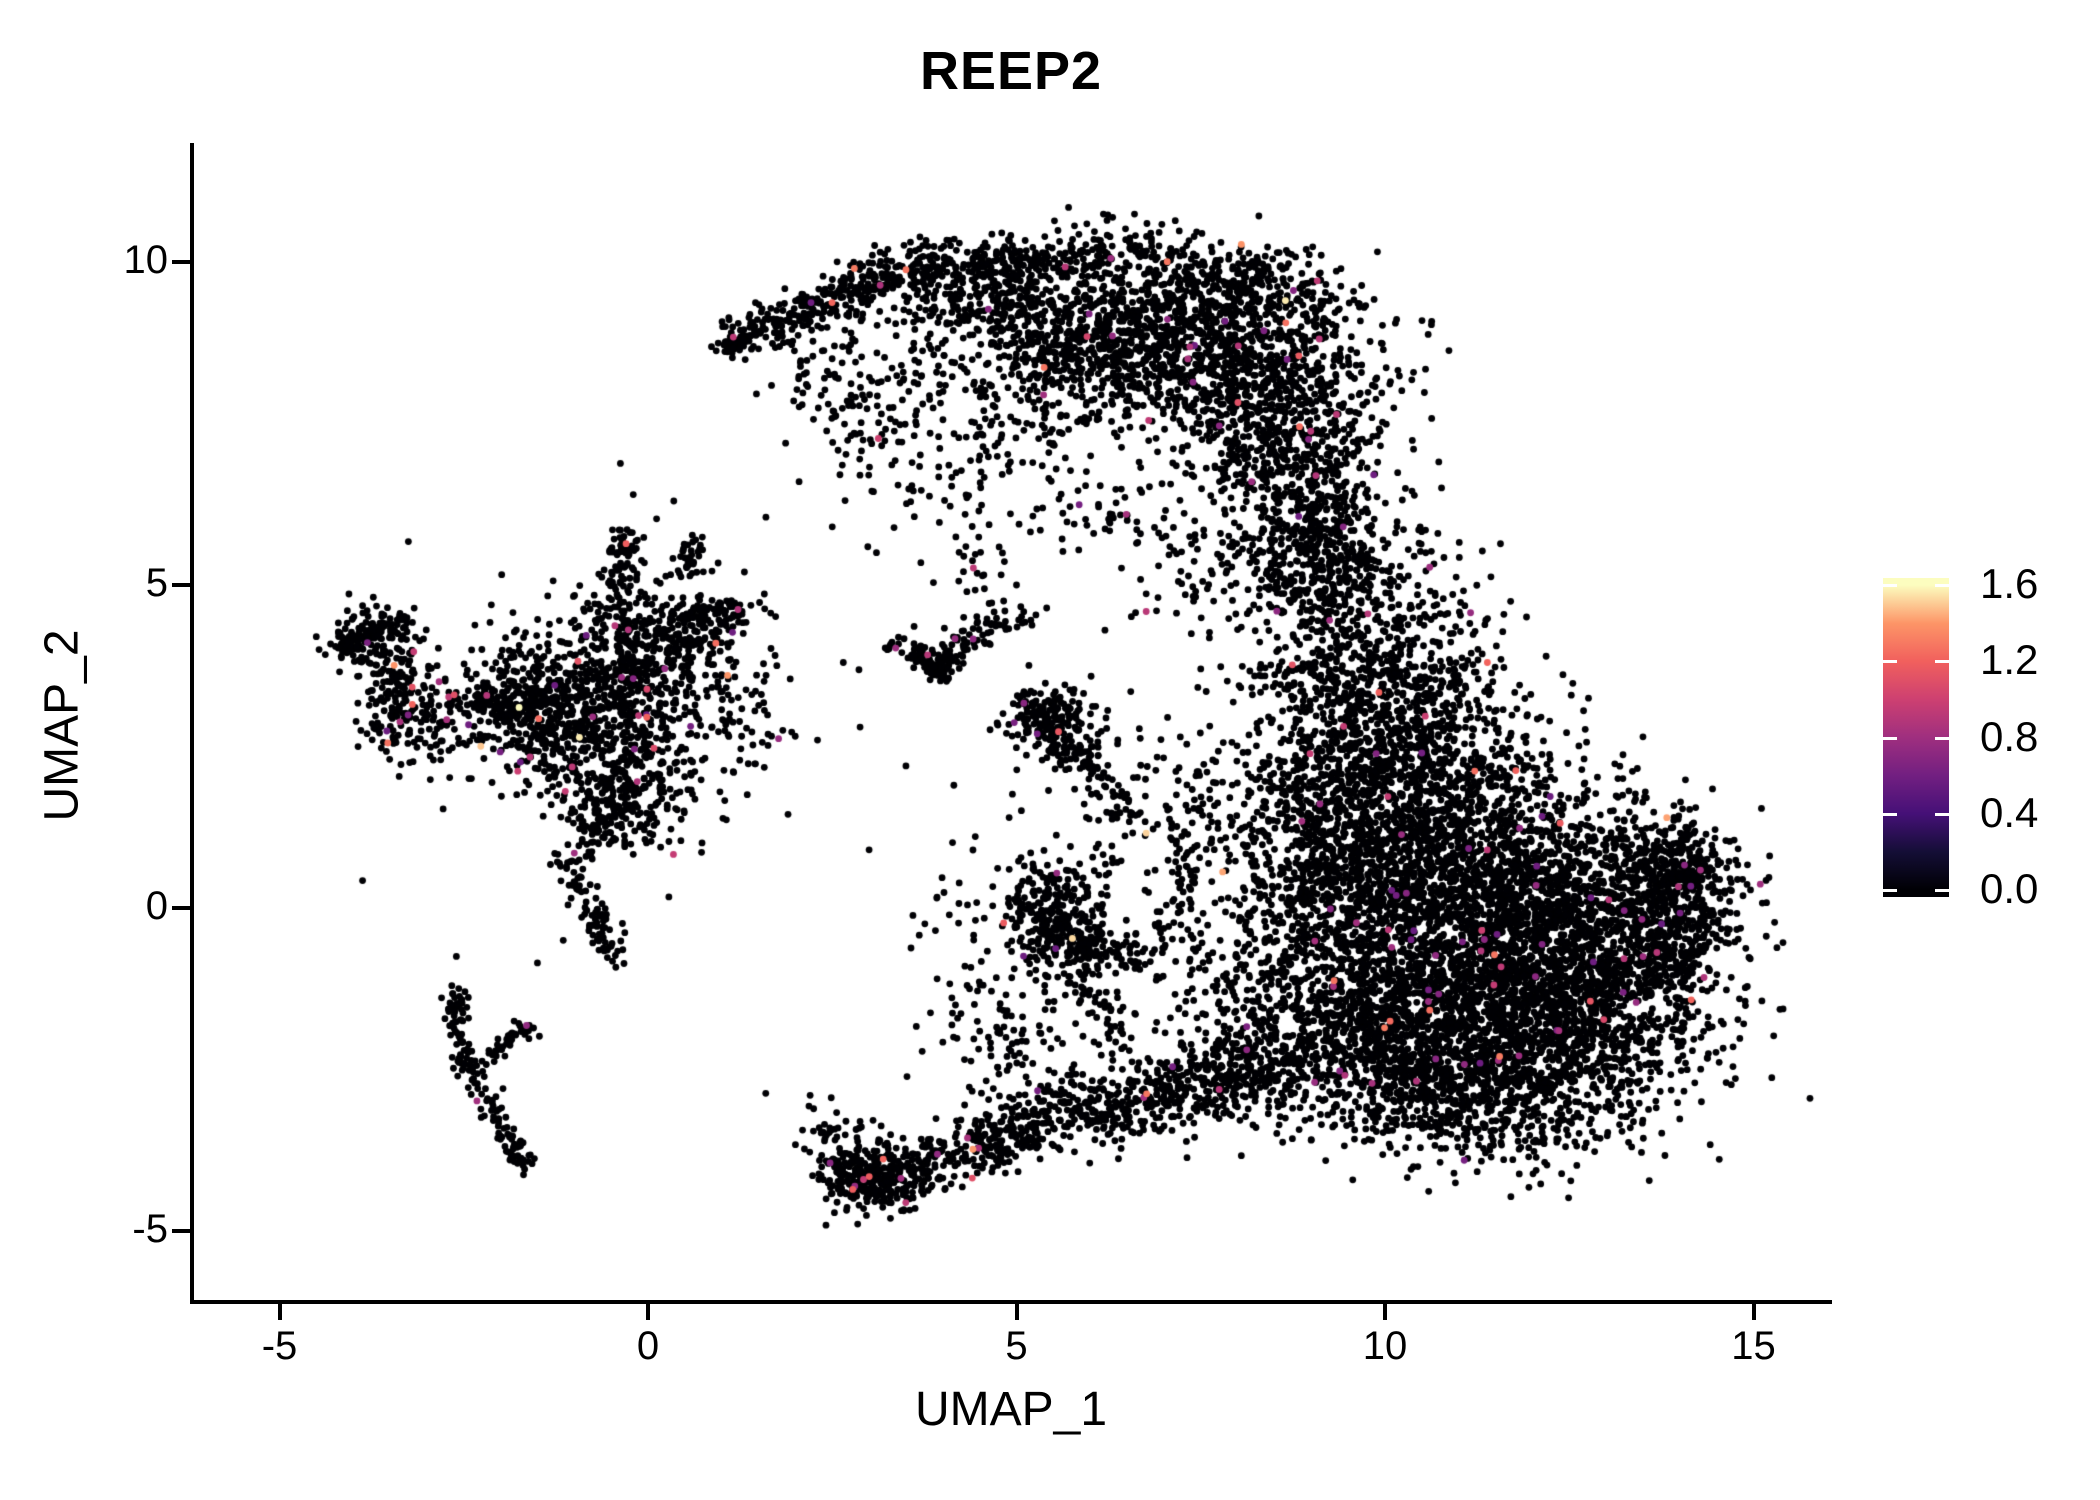 The image size is (2100, 1500). I want to click on expression-colorbar, so click(1916, 737).